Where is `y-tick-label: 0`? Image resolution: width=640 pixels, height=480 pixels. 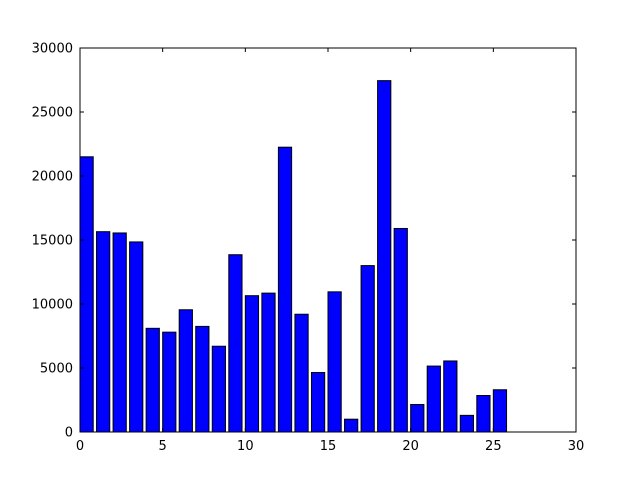 y-tick-label: 0 is located at coordinates (69, 433).